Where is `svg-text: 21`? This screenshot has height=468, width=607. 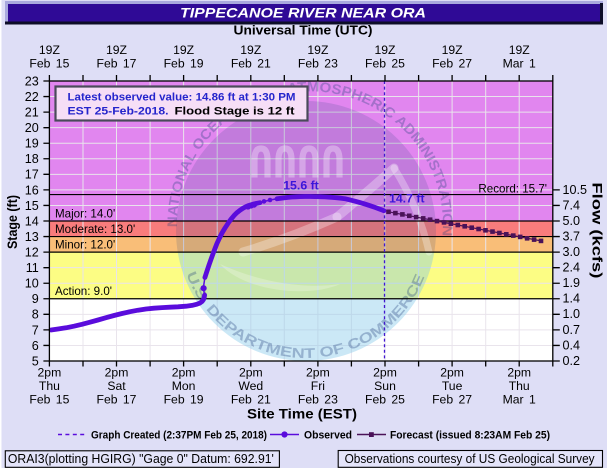 svg-text: 21 is located at coordinates (32, 113).